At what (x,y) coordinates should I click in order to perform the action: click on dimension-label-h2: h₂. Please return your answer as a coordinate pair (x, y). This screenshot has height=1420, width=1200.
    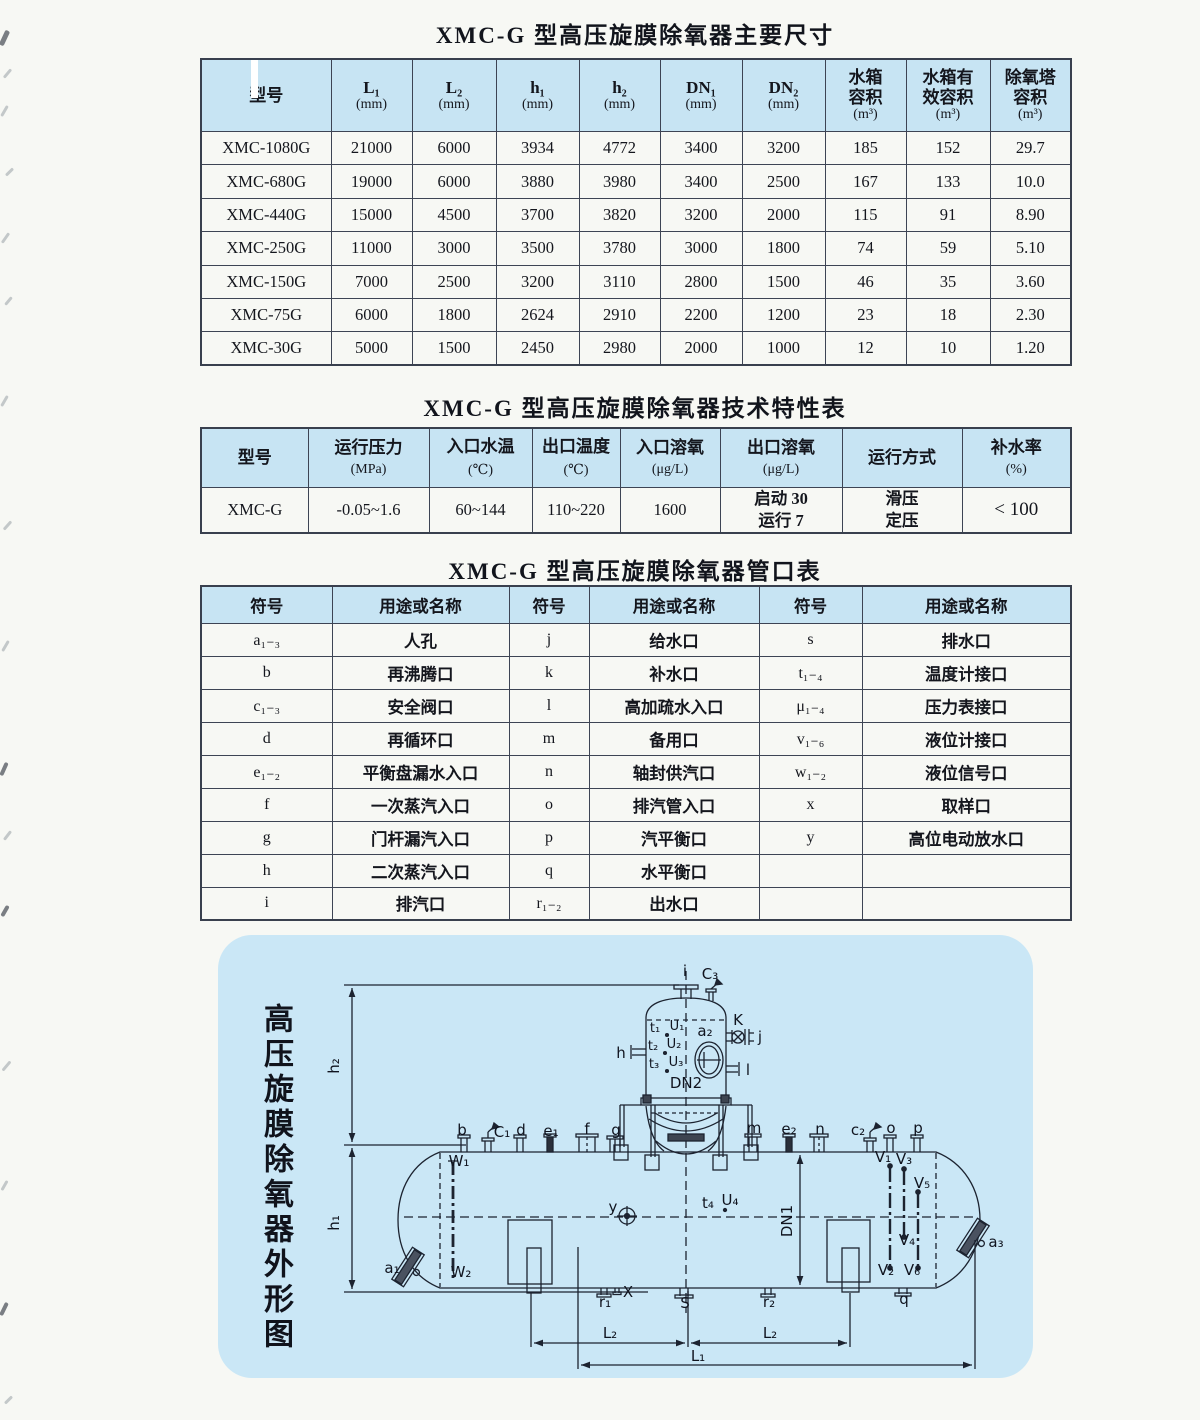
    Looking at the image, I should click on (334, 1066).